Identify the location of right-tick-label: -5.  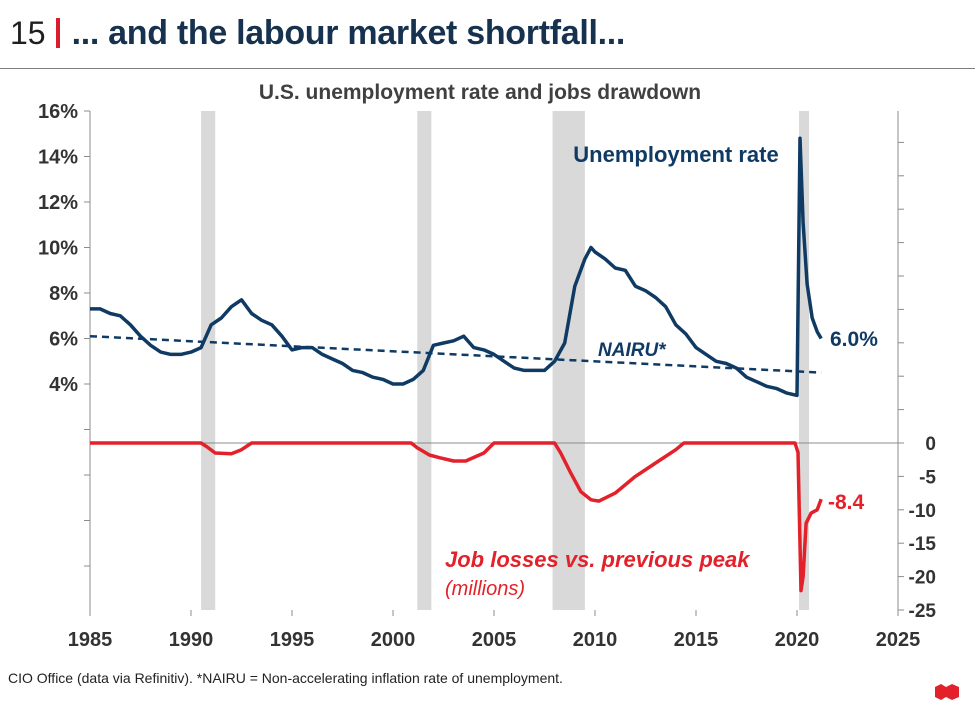
(927, 477).